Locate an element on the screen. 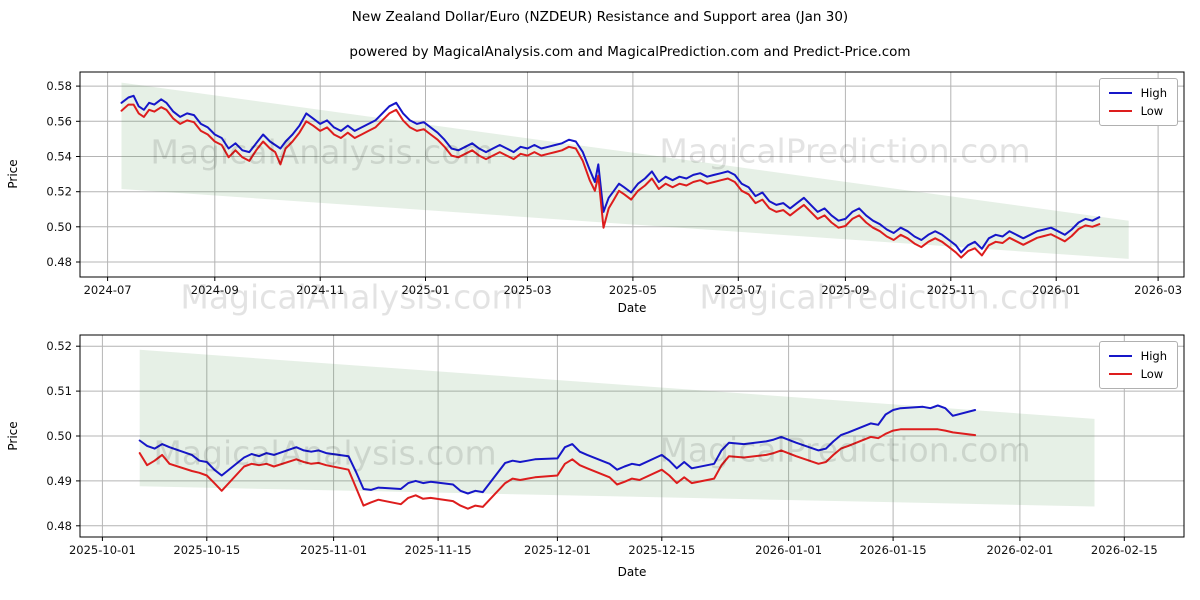  x-tick-label: 2025-05 is located at coordinates (633, 290).